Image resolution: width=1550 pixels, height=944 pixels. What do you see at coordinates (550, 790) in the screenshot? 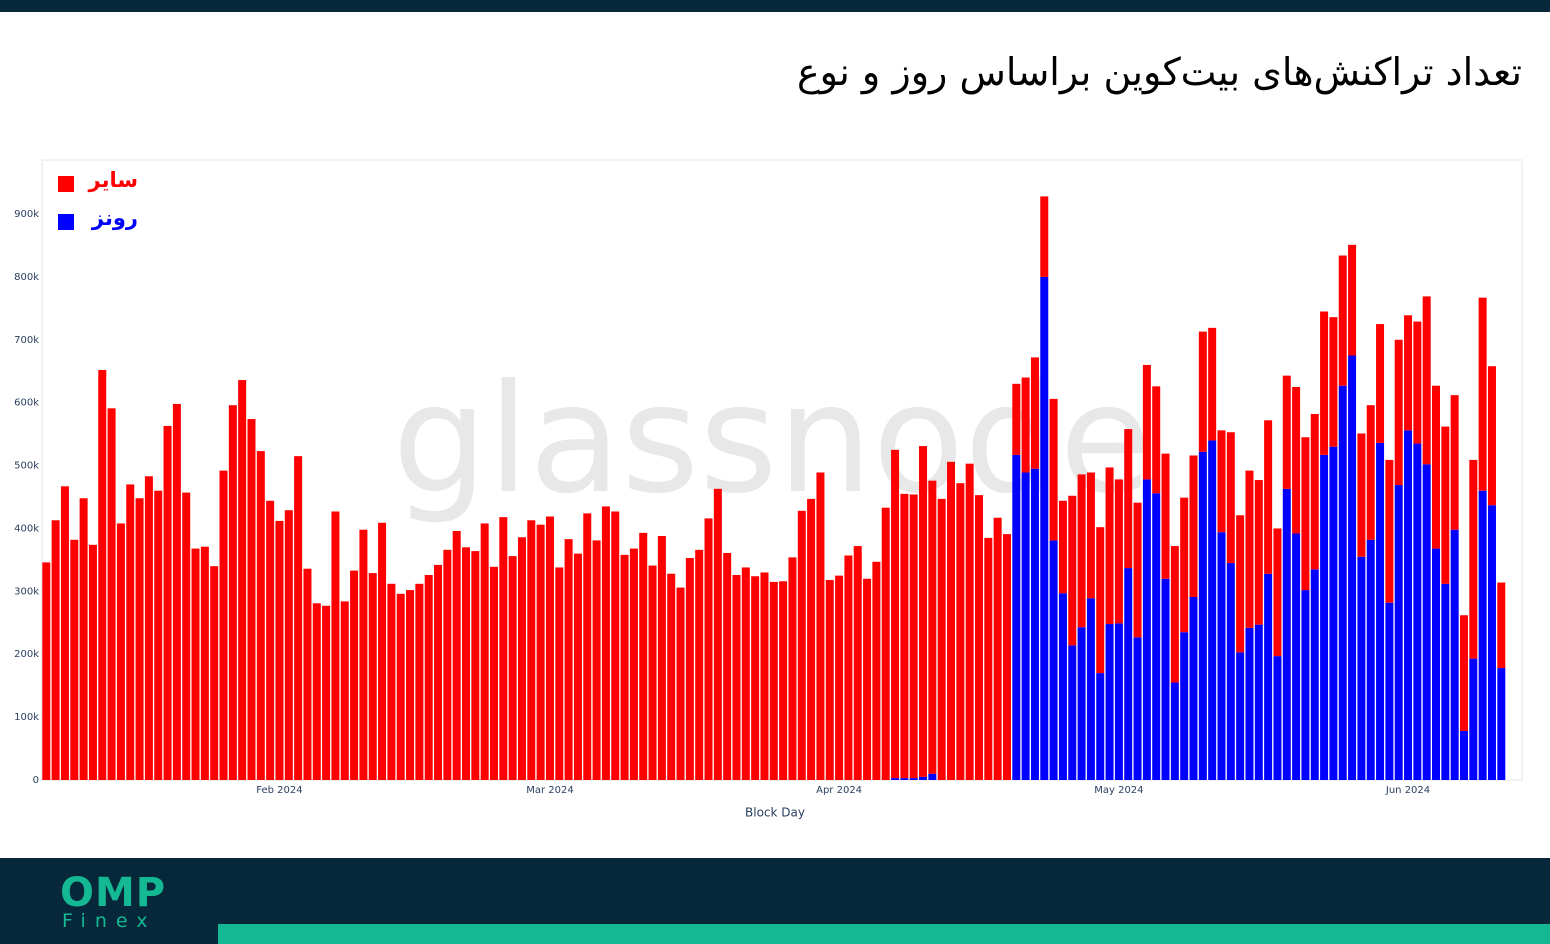
I see `x-tick-label: Mar 2024` at bounding box center [550, 790].